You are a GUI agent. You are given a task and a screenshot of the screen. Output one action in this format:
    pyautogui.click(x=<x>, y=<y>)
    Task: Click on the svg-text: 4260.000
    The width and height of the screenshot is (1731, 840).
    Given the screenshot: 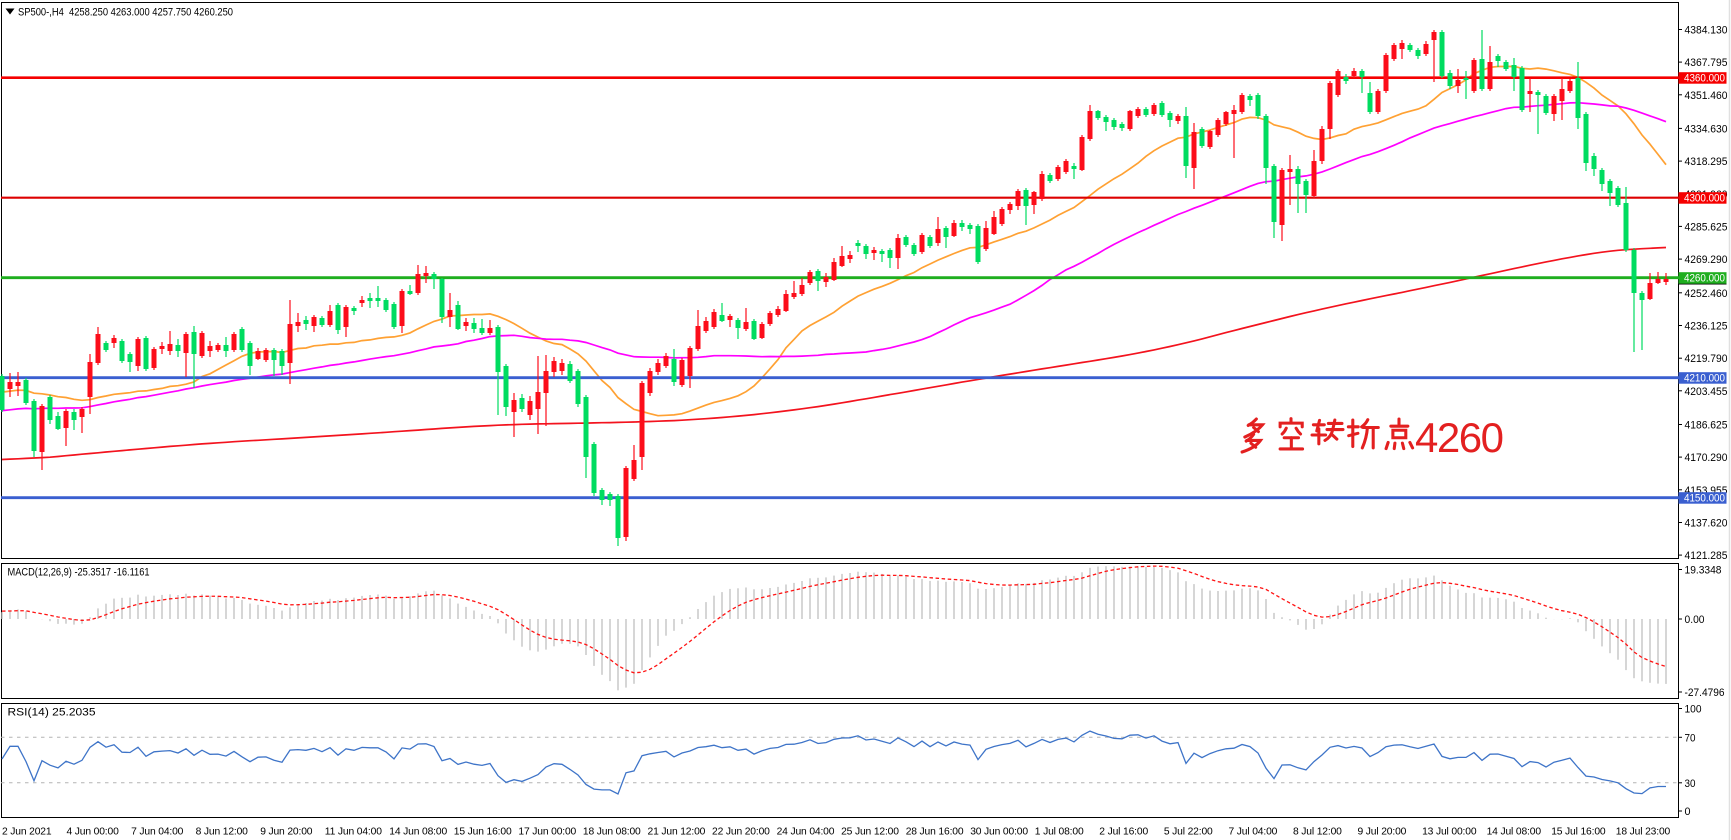 What is the action you would take?
    pyautogui.click(x=1704, y=279)
    